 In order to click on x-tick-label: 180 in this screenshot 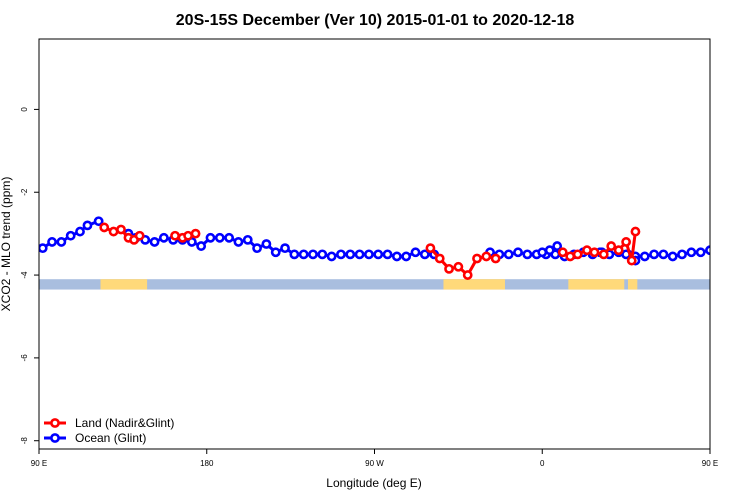, I will do `click(207, 463)`.